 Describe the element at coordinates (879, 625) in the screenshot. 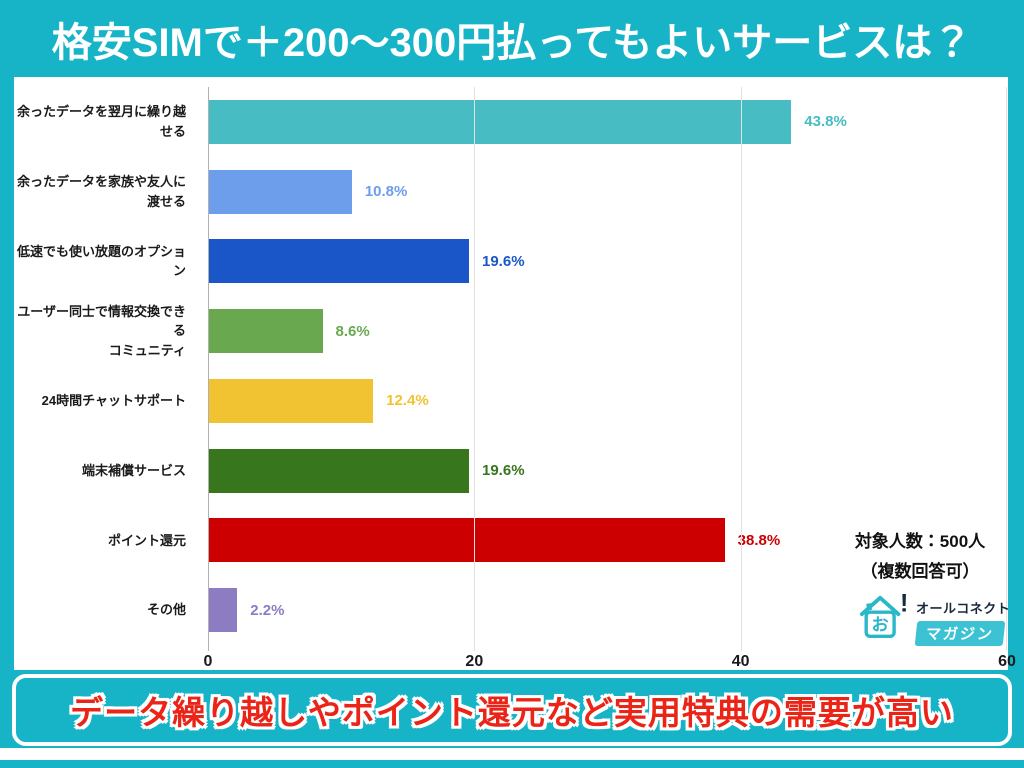

I see `svg-text: お` at that location.